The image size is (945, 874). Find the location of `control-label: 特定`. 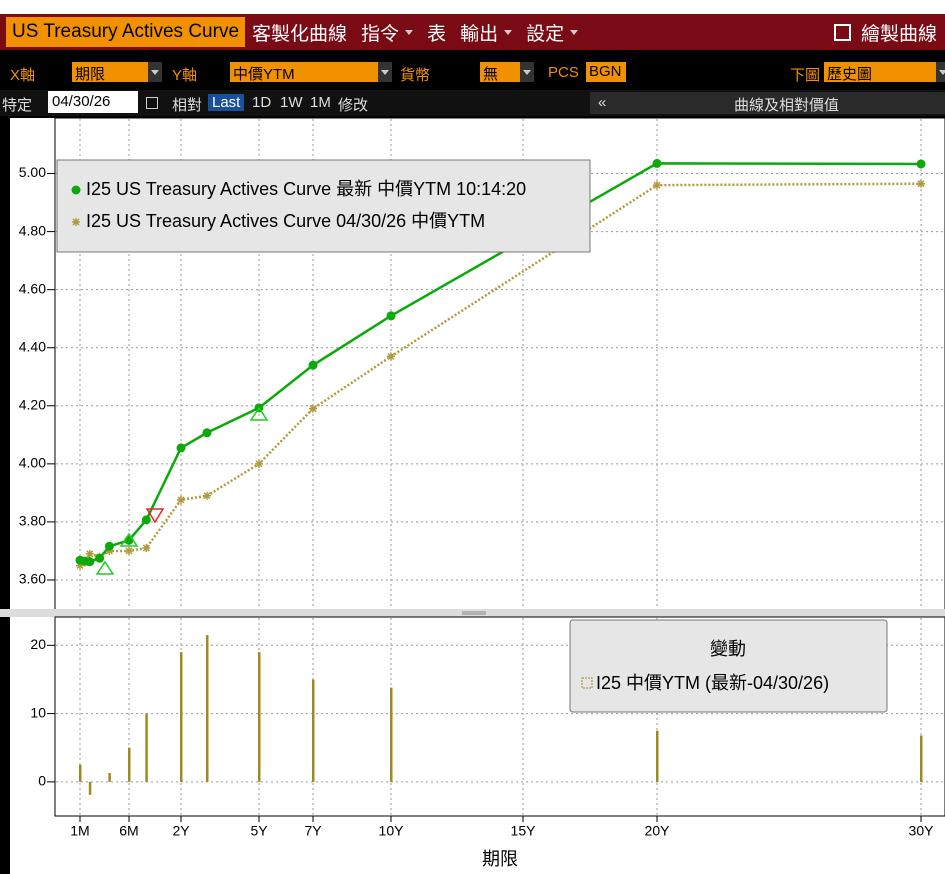

control-label: 特定 is located at coordinates (17, 105).